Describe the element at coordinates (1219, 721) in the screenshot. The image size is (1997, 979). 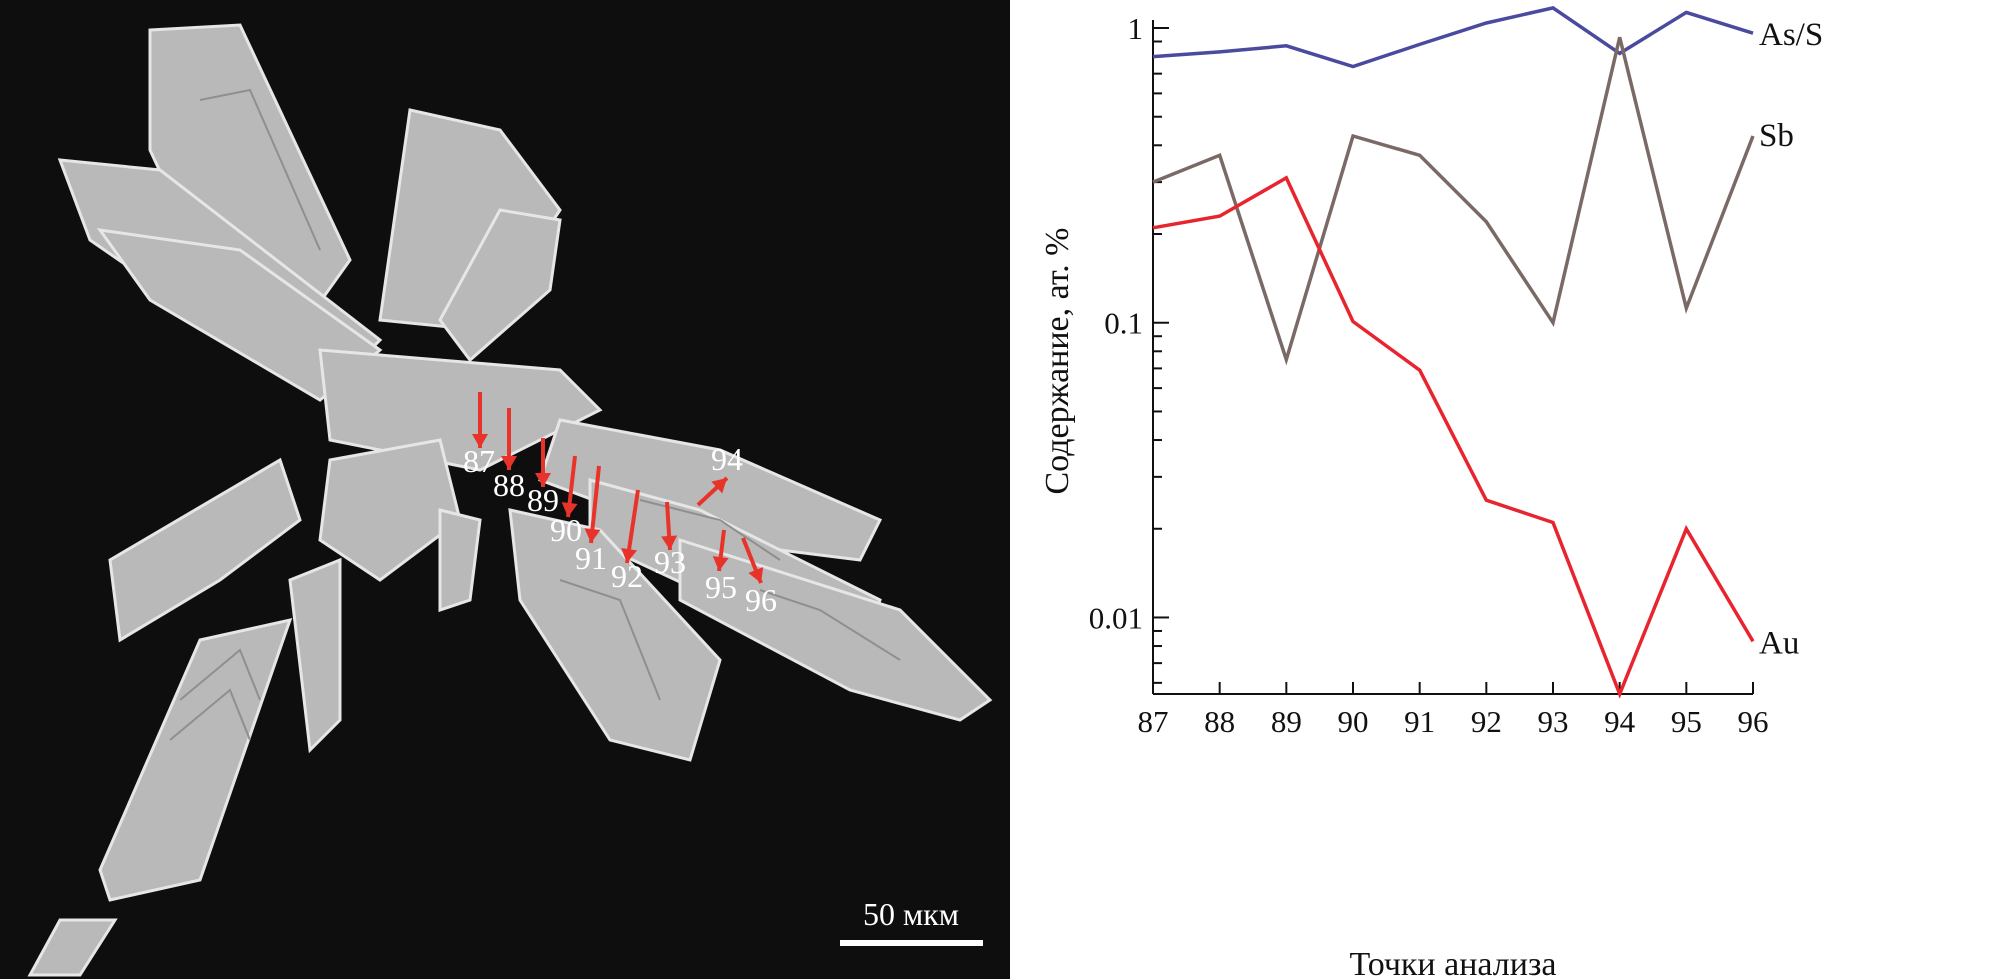
I see `x-tick-label: 88` at that location.